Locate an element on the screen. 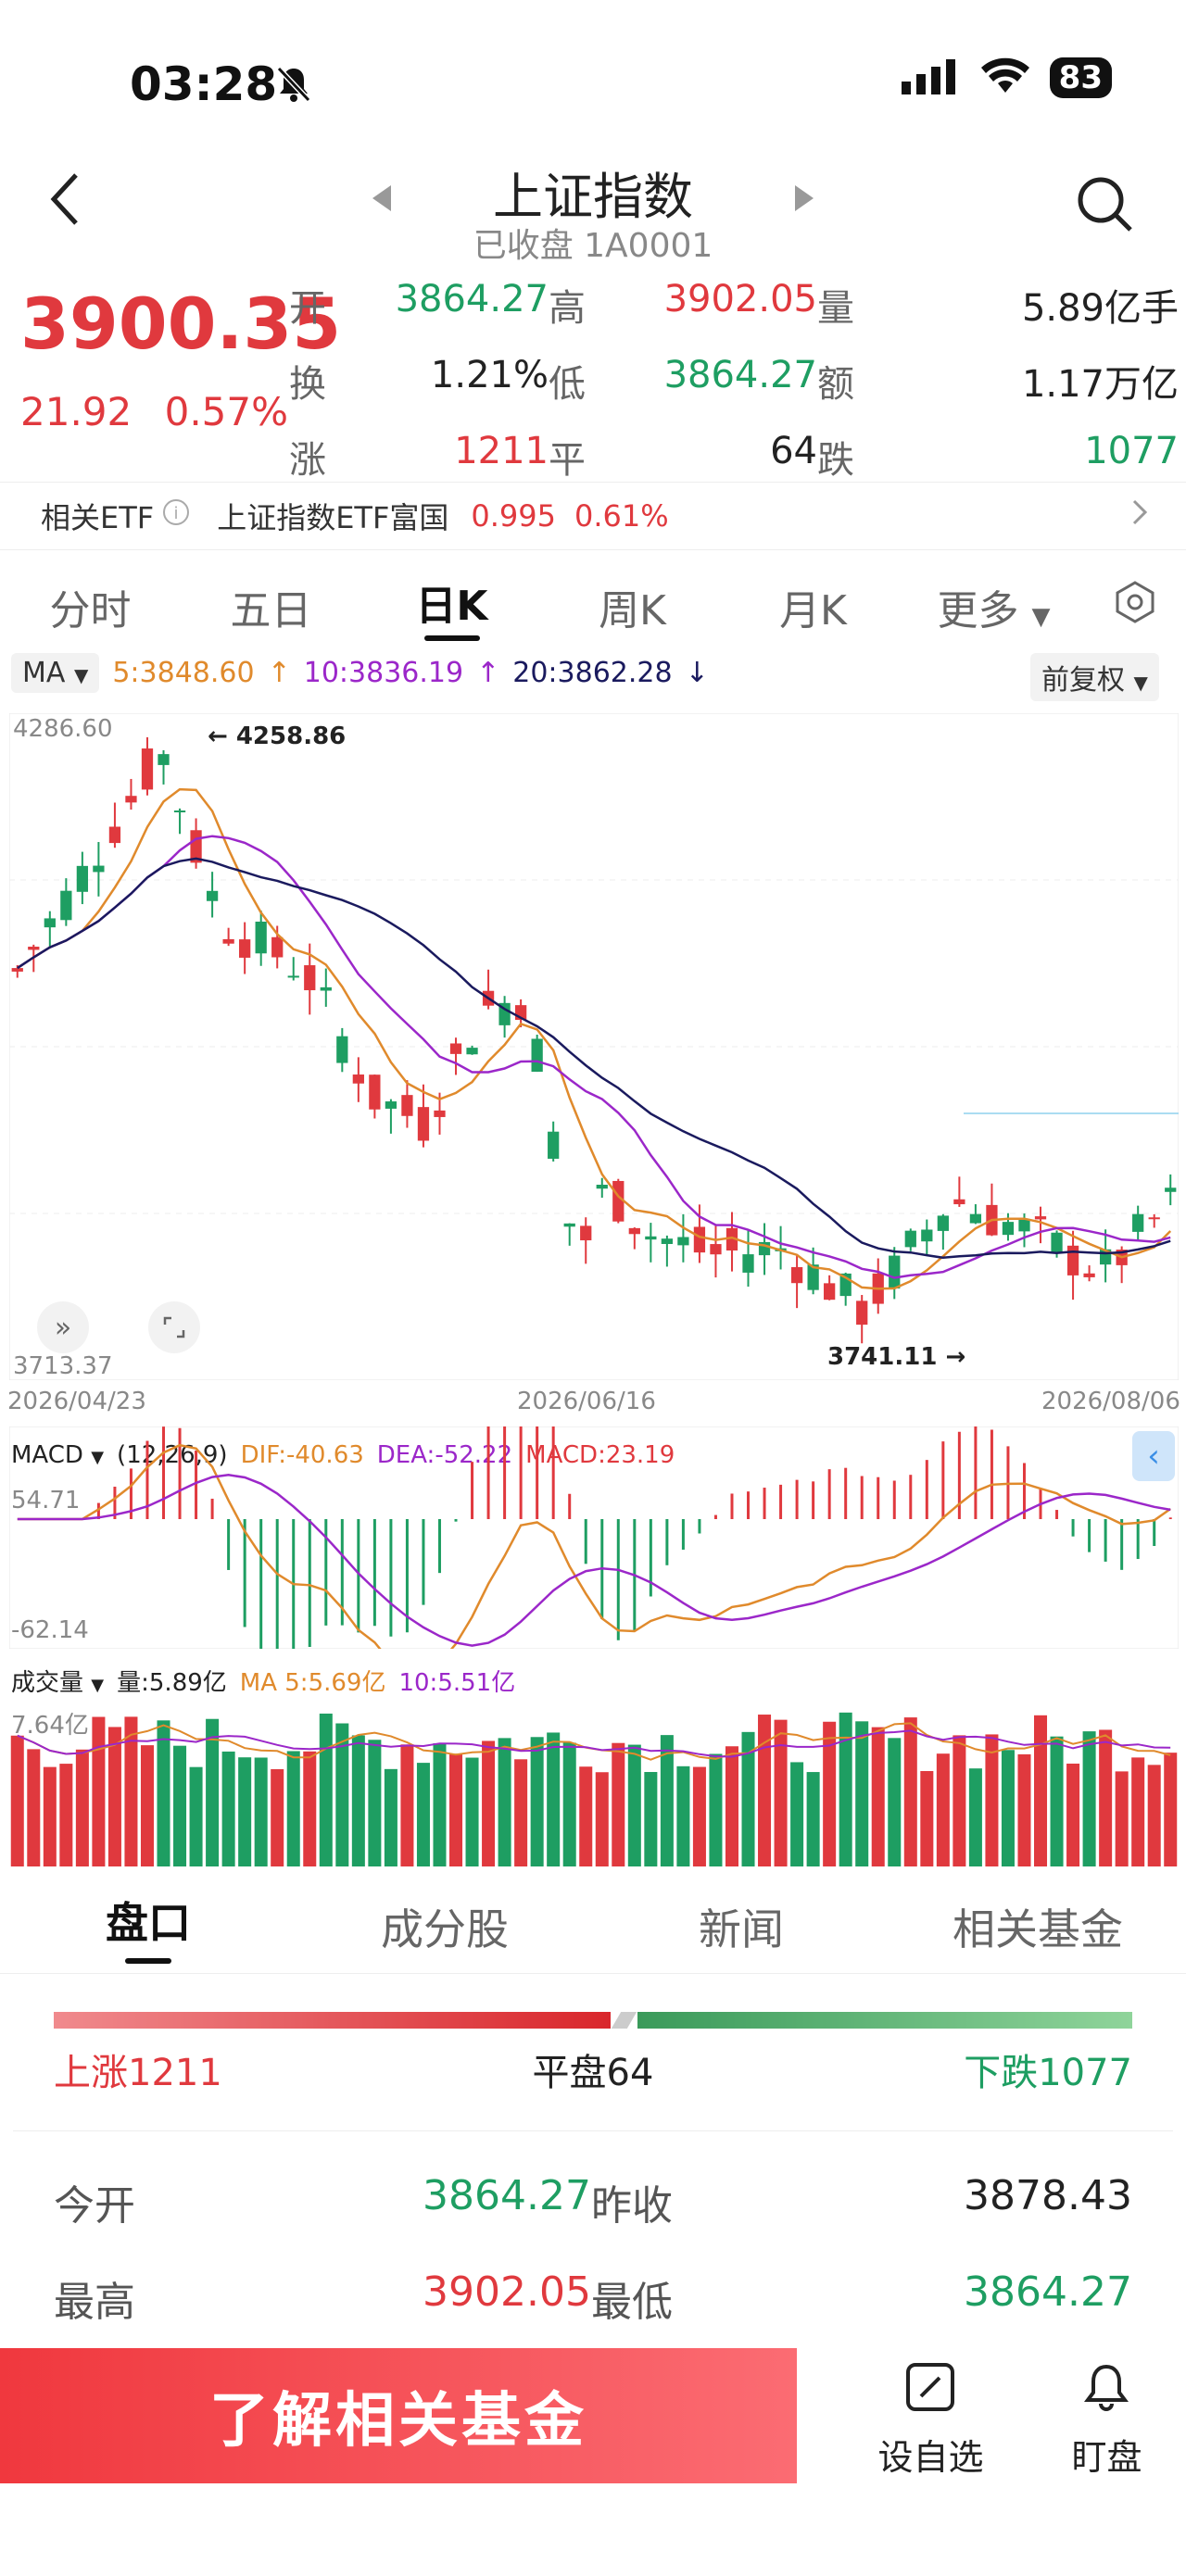  tab-news: 新闻 is located at coordinates (741, 1929).